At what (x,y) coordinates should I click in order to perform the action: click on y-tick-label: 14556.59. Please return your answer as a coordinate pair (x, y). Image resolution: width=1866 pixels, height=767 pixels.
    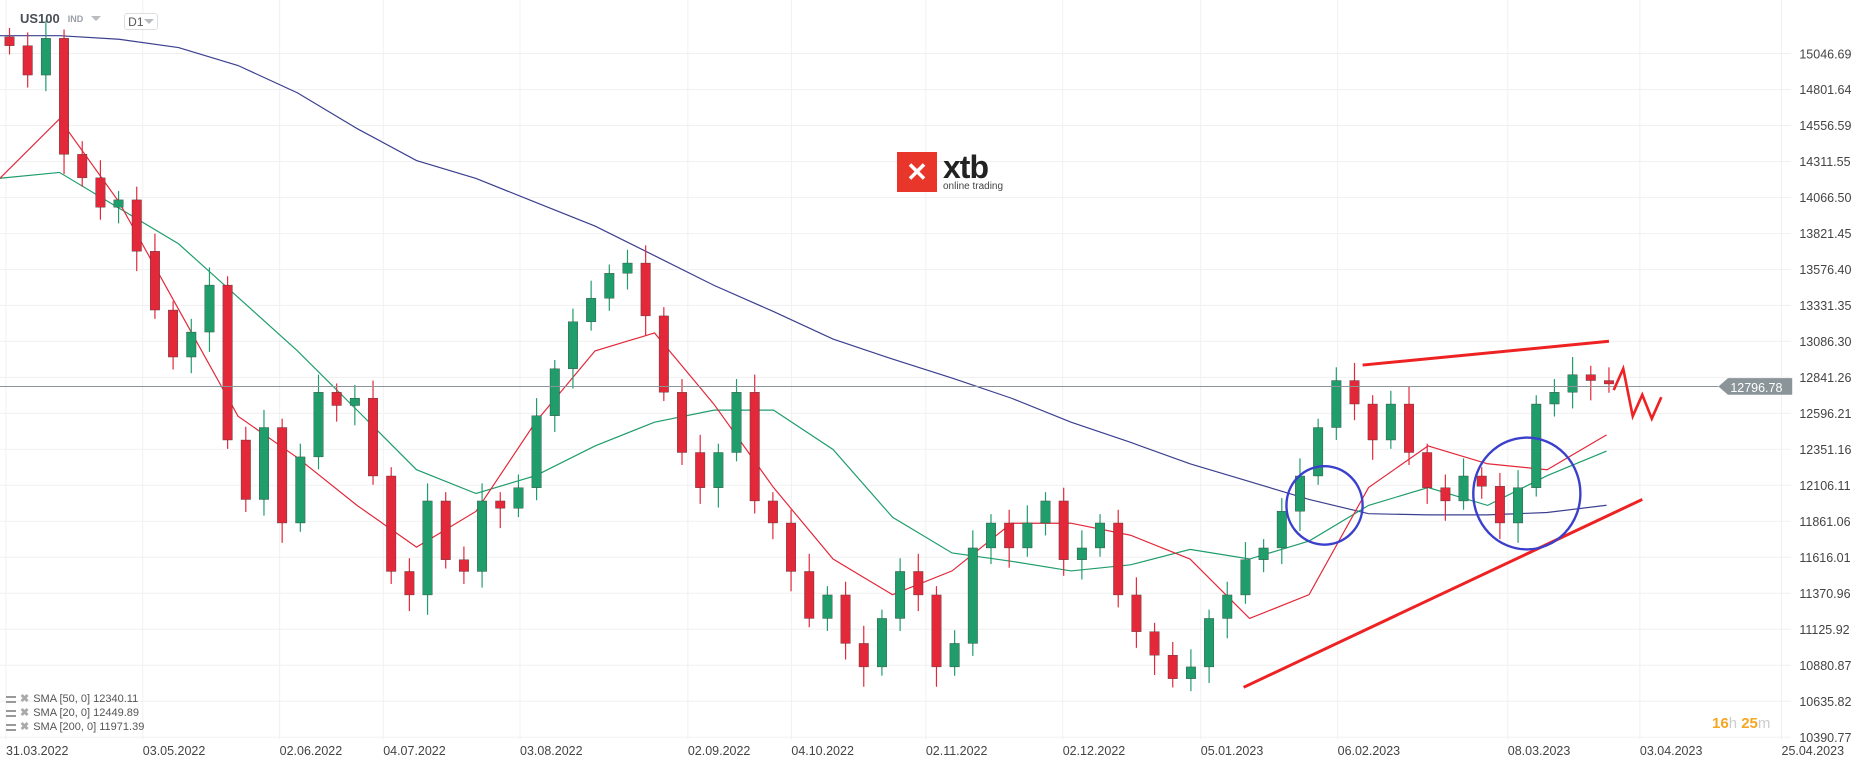
    Looking at the image, I should click on (1825, 126).